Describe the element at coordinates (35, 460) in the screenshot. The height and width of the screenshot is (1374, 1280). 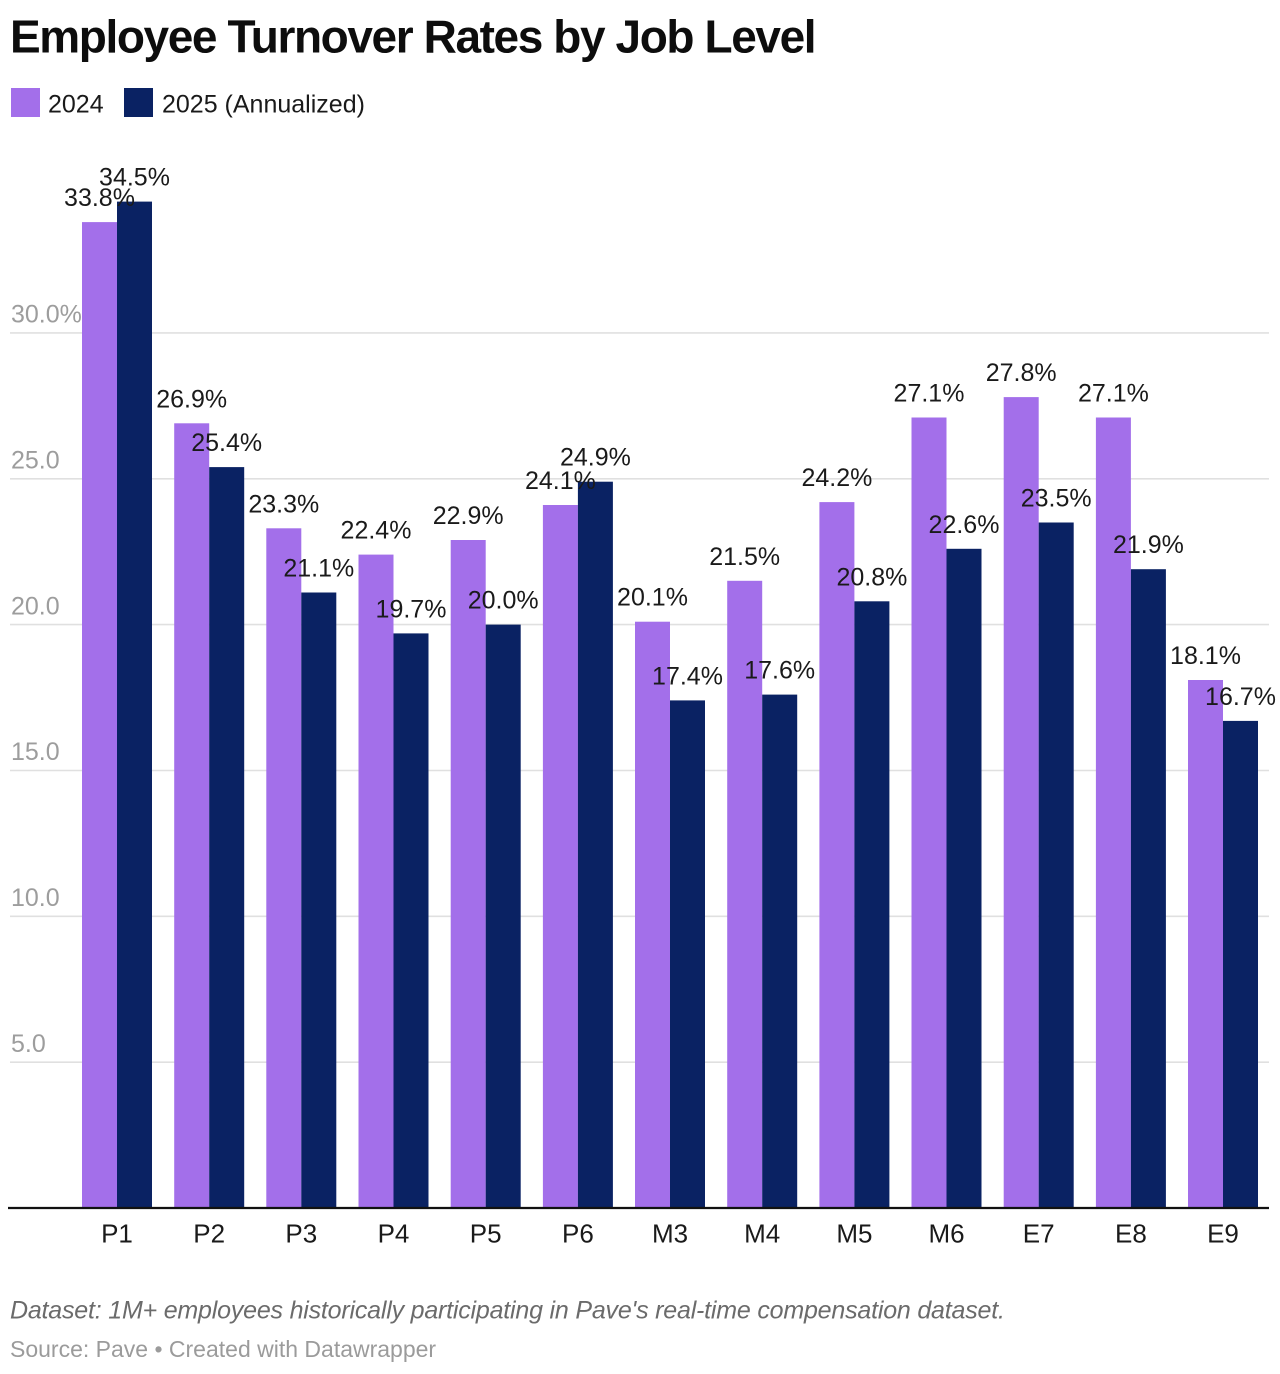
I see `svg-text: 25.0` at that location.